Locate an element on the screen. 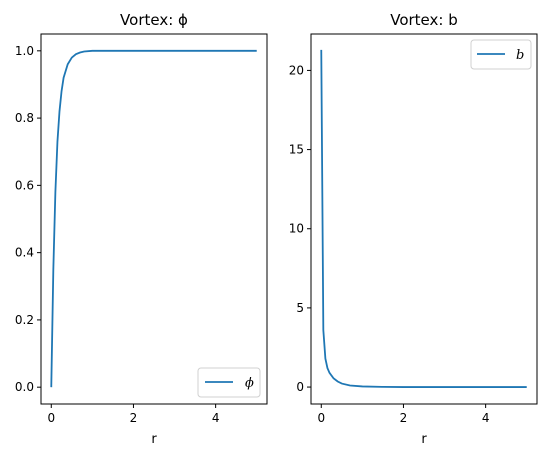 This screenshot has width=547, height=457. left-legend: ϕ is located at coordinates (229, 382).